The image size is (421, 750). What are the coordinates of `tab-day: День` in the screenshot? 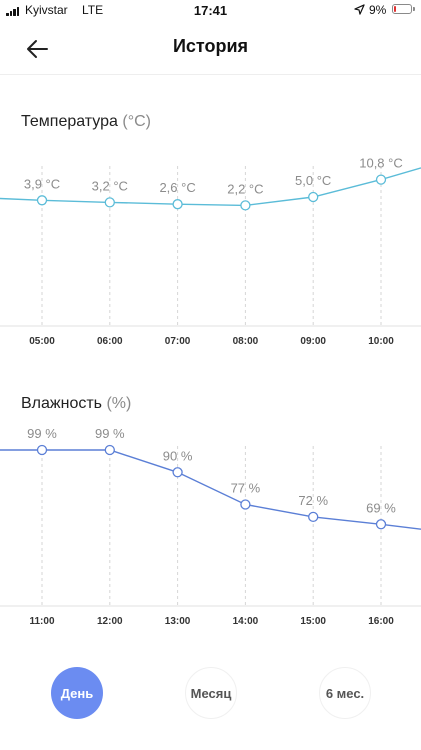 It's located at (77, 693).